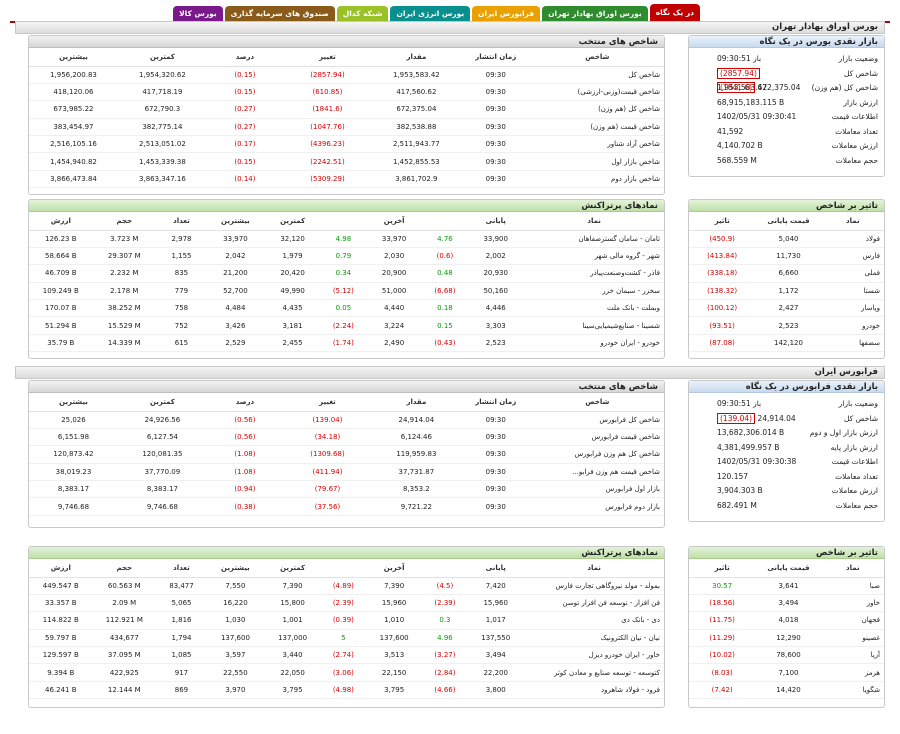 This screenshot has height=734, width=900. I want to click on symbol-cell: فولاد, so click(852, 239).